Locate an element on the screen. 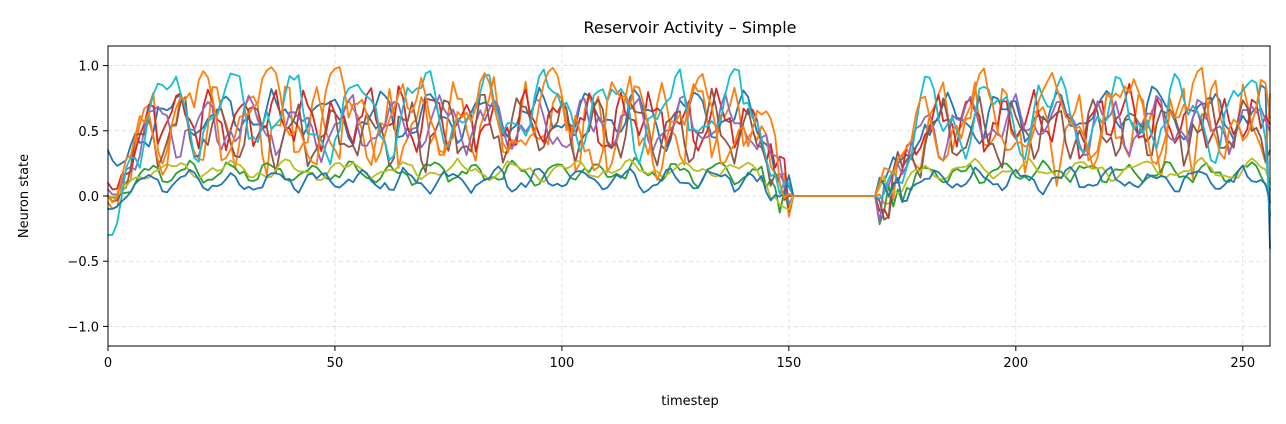 The image size is (1286, 424). y-tick-label: −0.5 is located at coordinates (83, 262).